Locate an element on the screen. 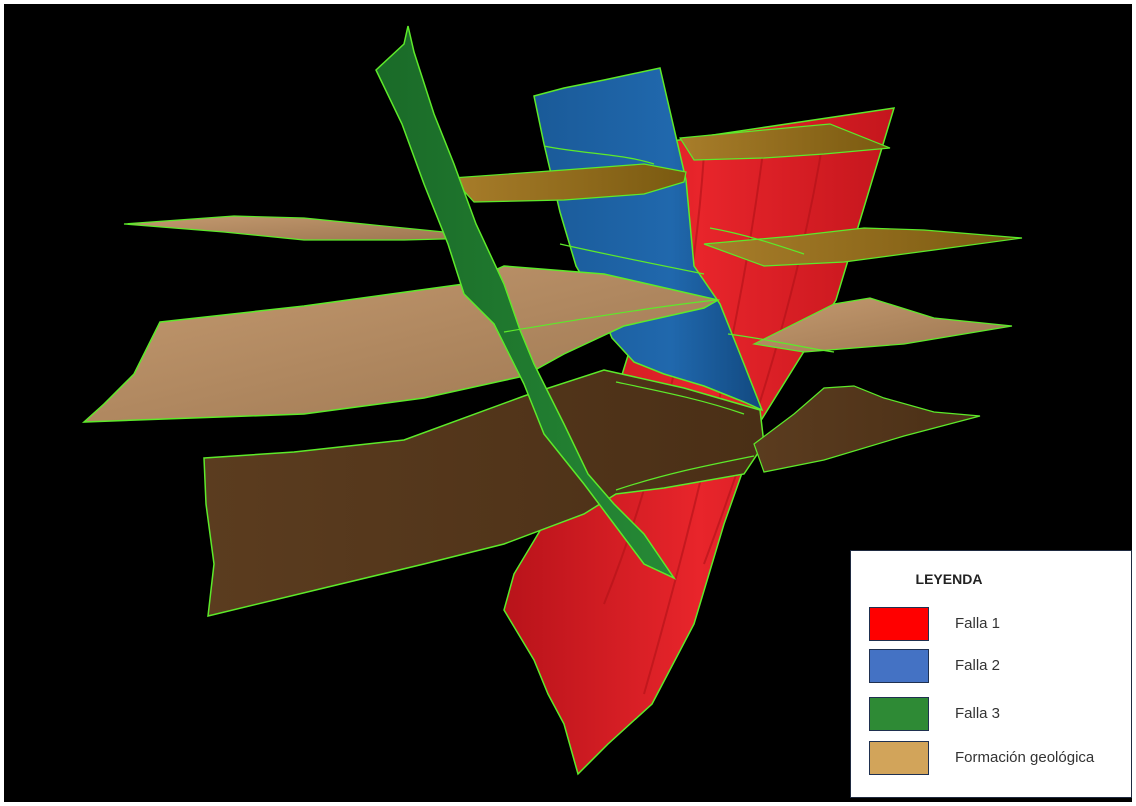 The width and height of the screenshot is (1136, 806). formacion-media-izquierda is located at coordinates (302, 228).